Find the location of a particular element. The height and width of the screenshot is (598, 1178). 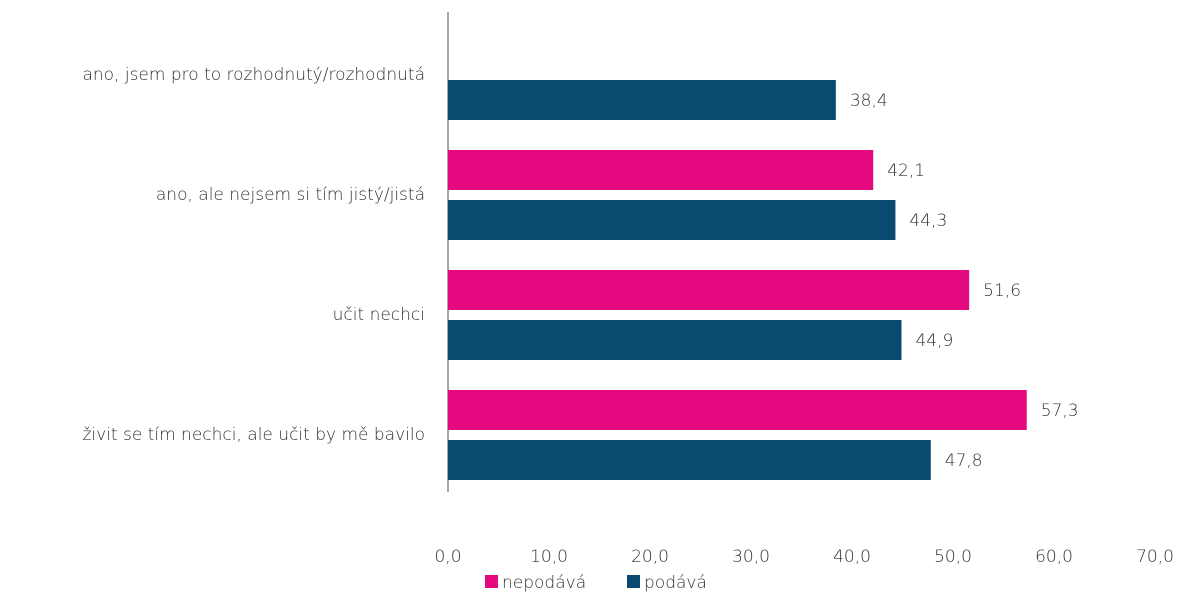

legend-label: podává is located at coordinates (675, 583).